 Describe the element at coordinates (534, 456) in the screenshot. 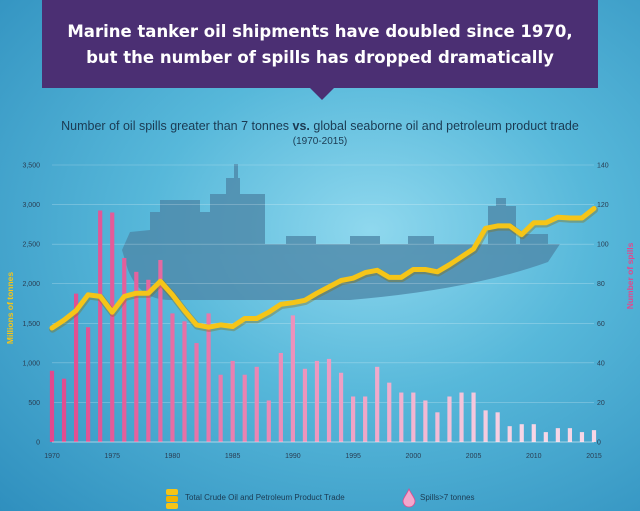

I see `x-axis-tick-label: 2010` at that location.